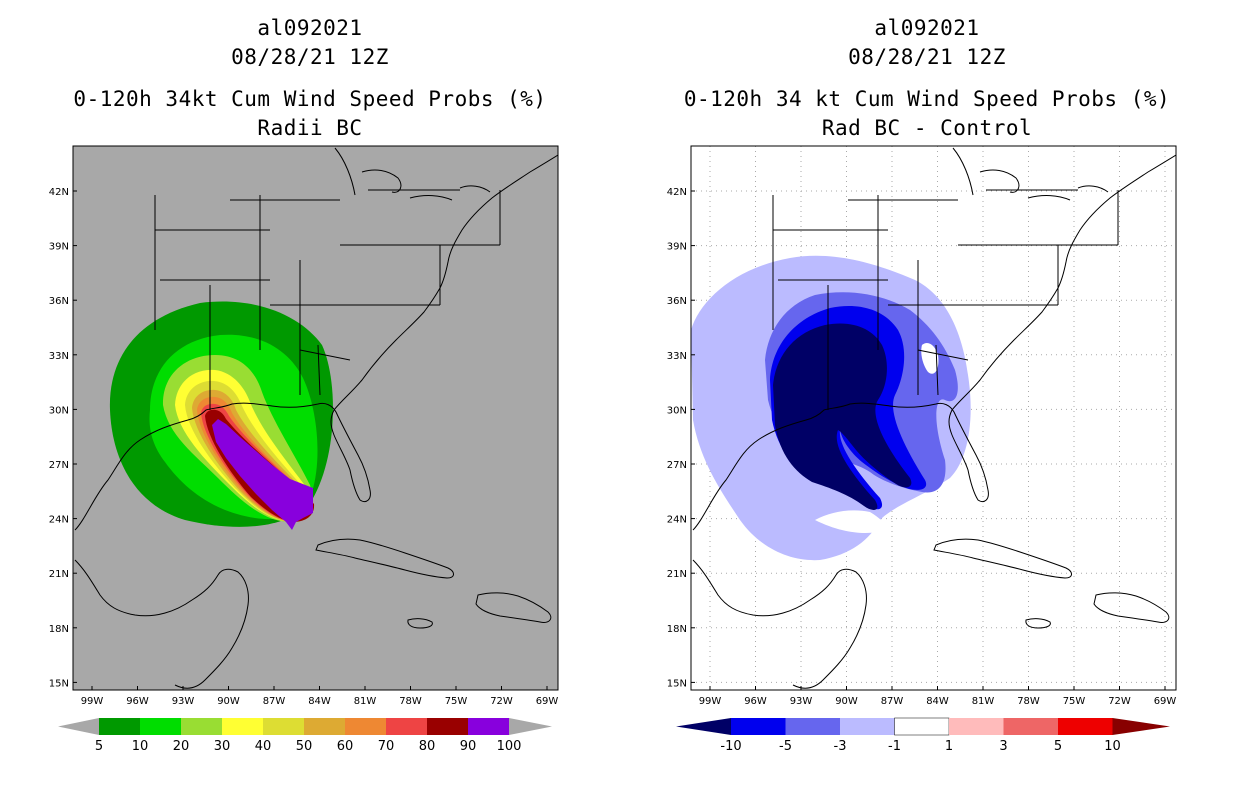 The image size is (1236, 800). What do you see at coordinates (228, 701) in the screenshot?
I see `lon-tick-label: 90W` at bounding box center [228, 701].